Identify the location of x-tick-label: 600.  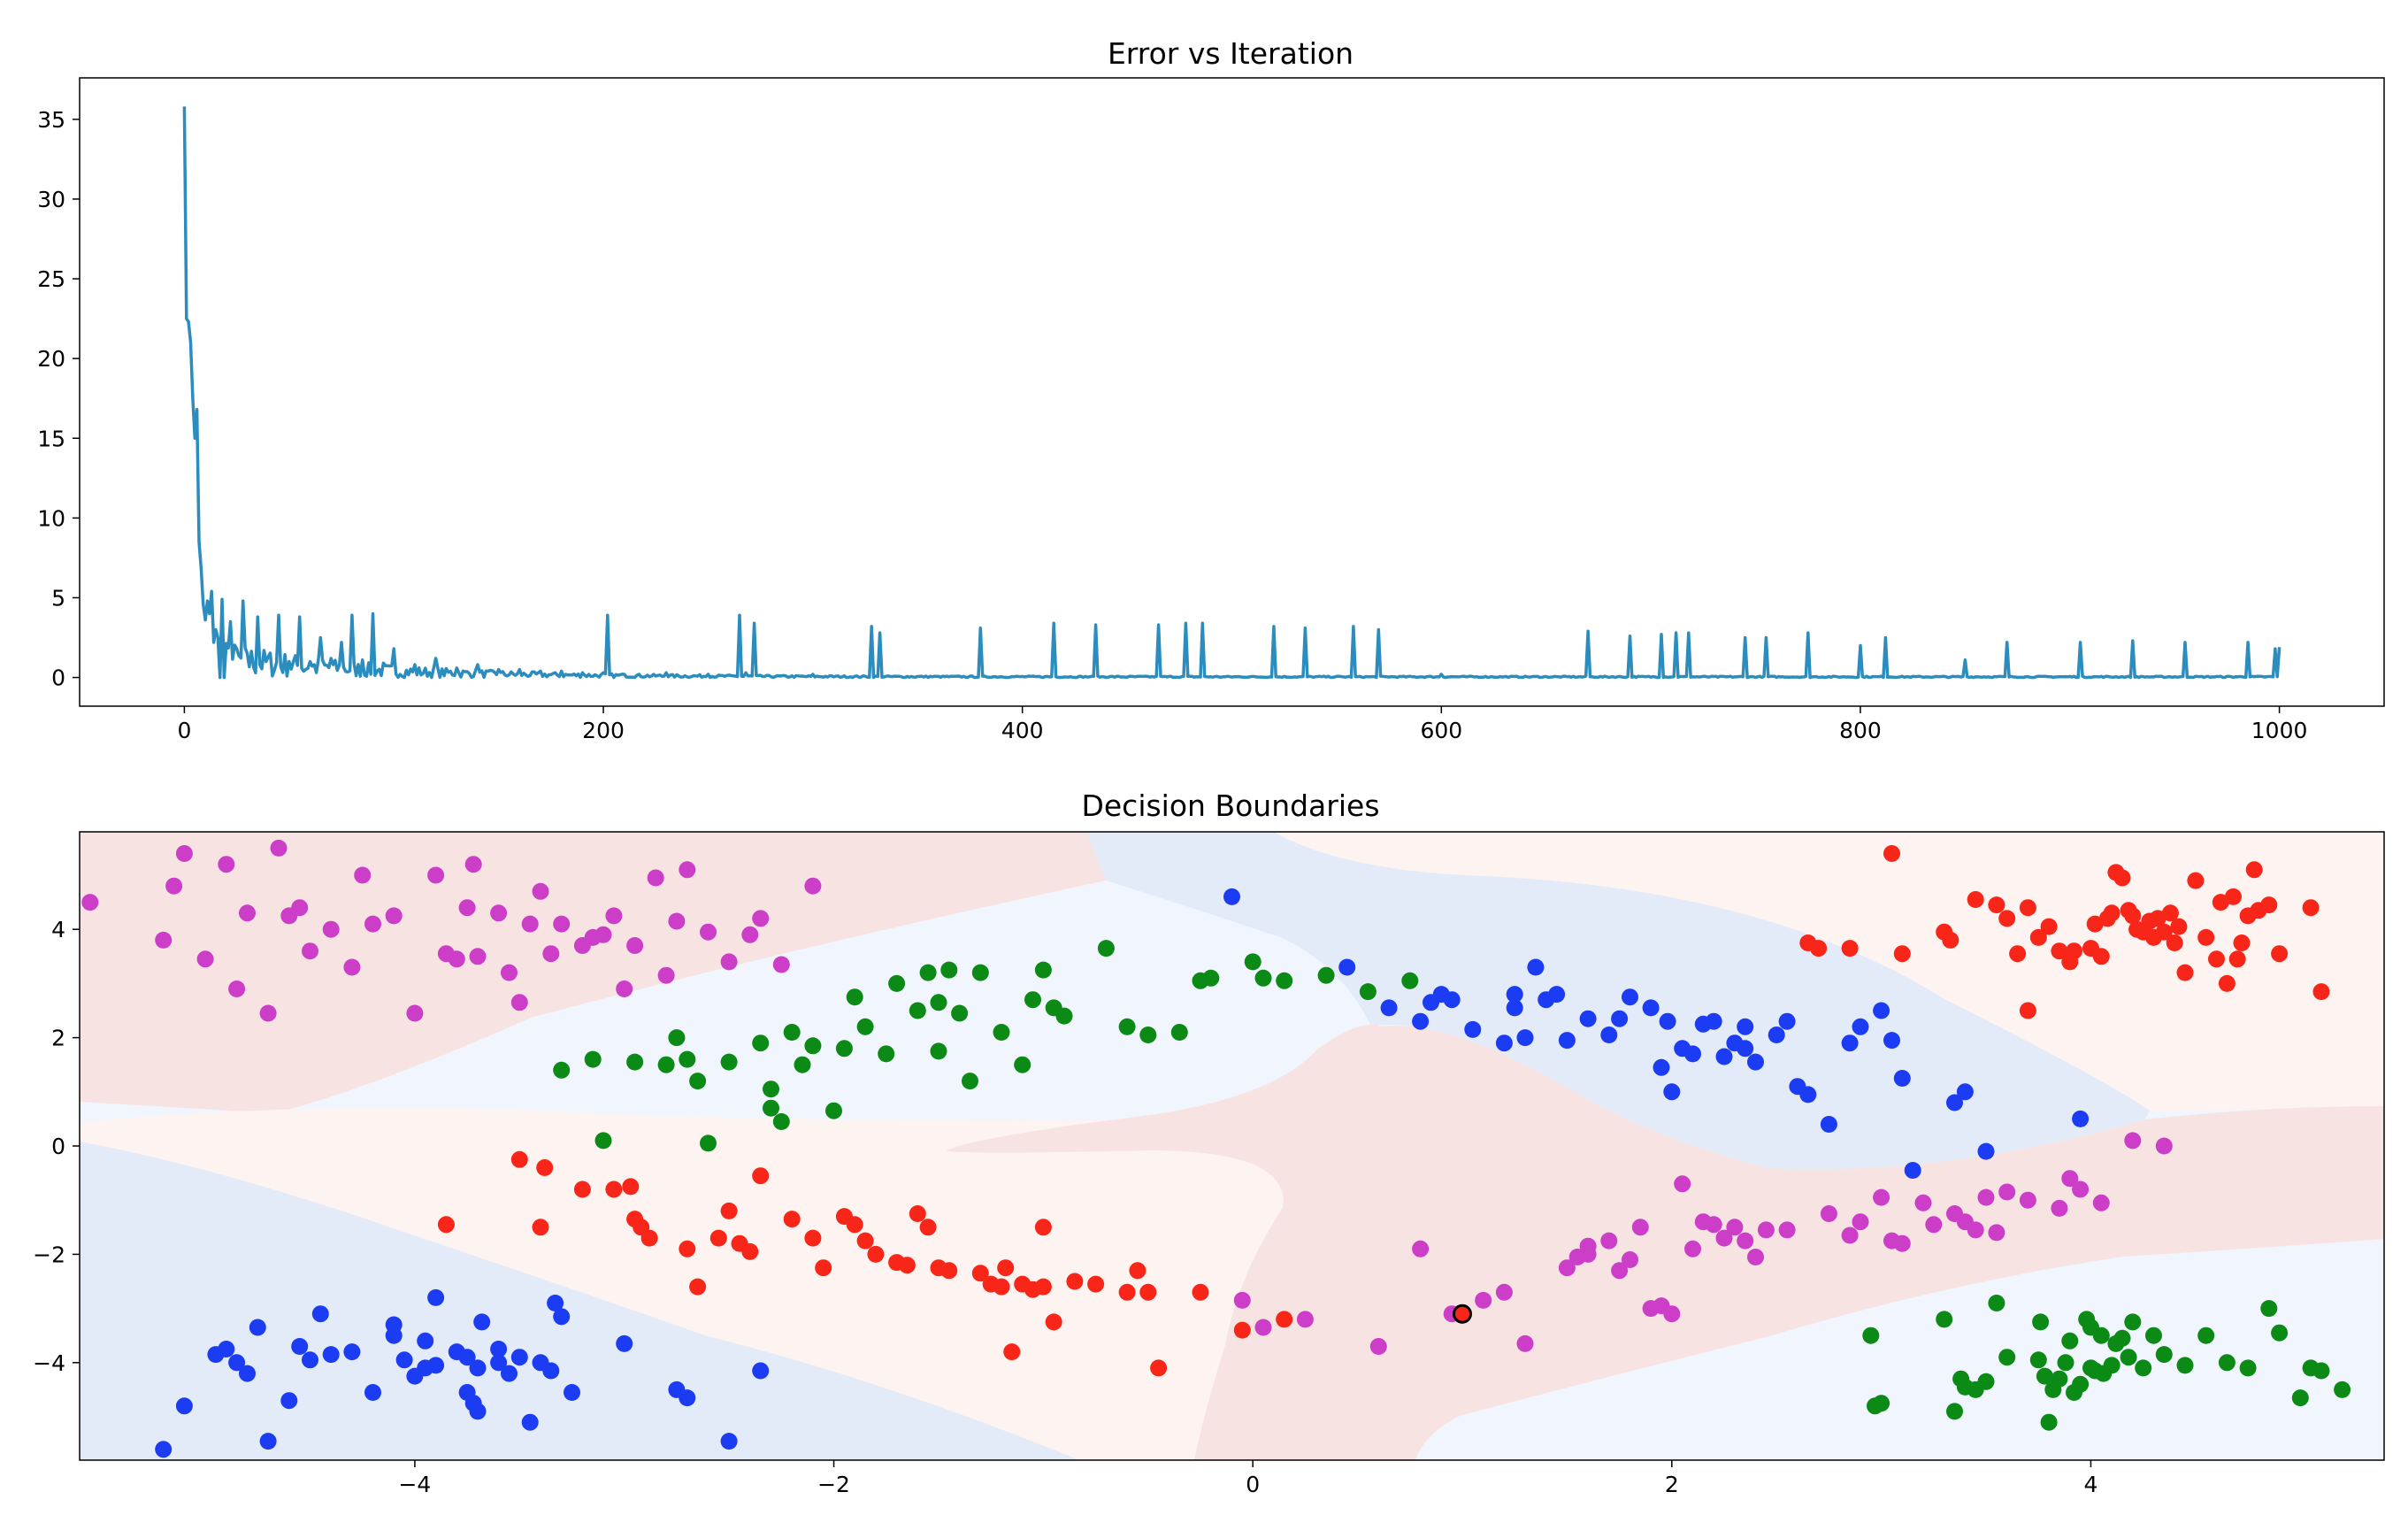
(1441, 730).